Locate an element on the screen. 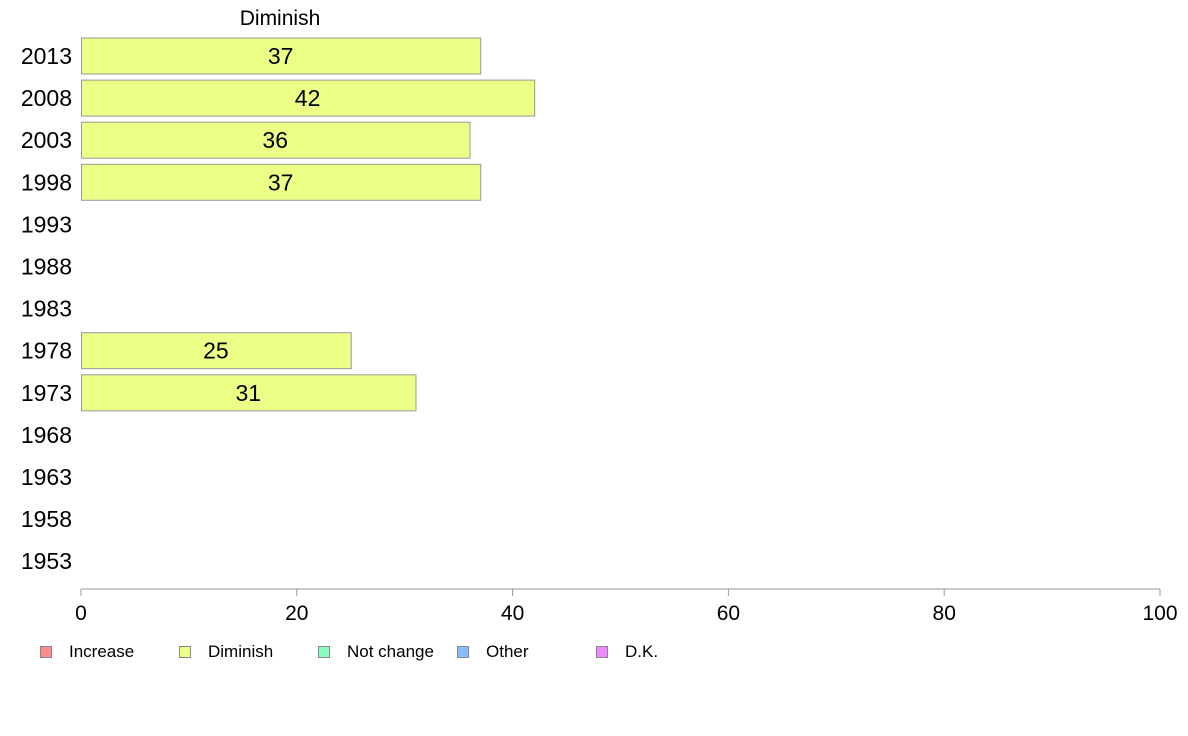 This screenshot has width=1188, height=736. legend: Increase Diminish Not change Other D.K. is located at coordinates (390, 652).